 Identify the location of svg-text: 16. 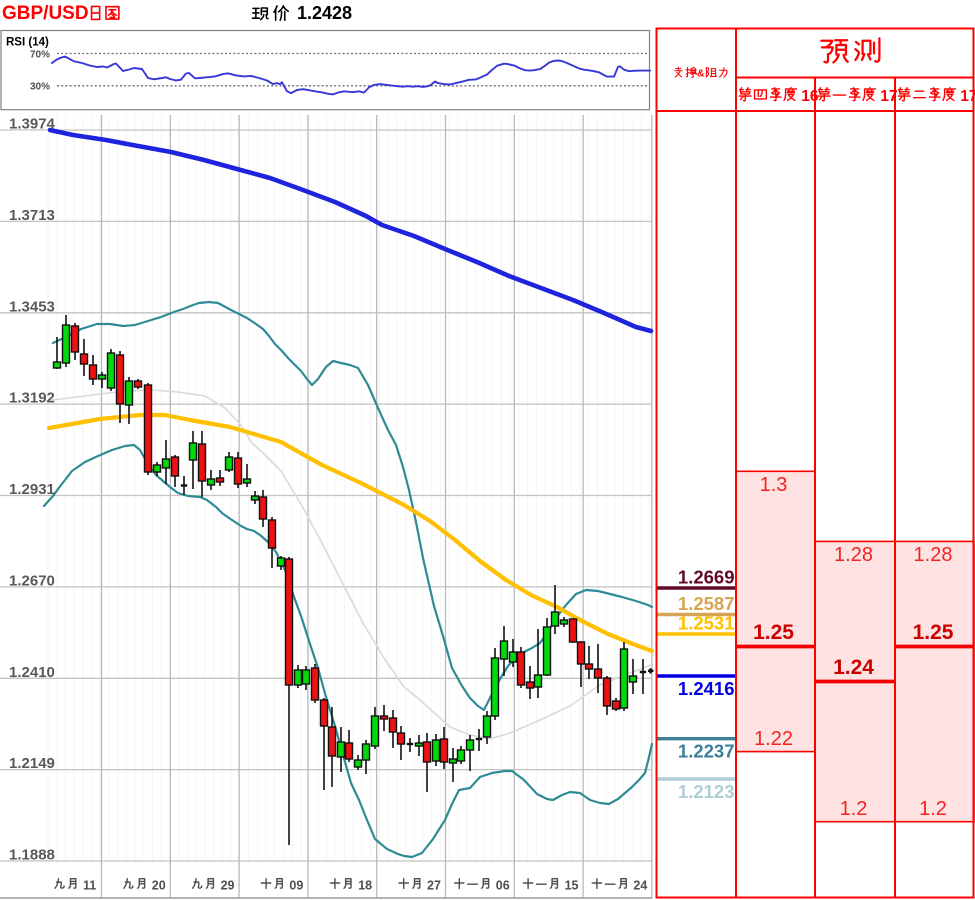
(810, 96).